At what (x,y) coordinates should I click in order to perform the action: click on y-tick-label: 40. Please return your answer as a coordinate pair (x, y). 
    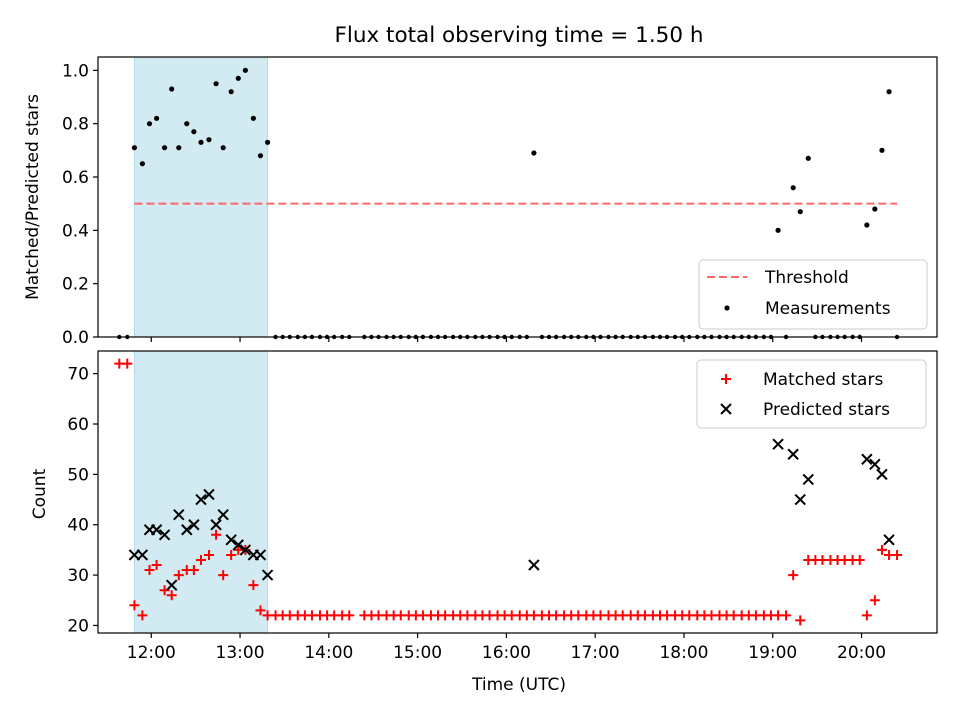
    Looking at the image, I should click on (78, 526).